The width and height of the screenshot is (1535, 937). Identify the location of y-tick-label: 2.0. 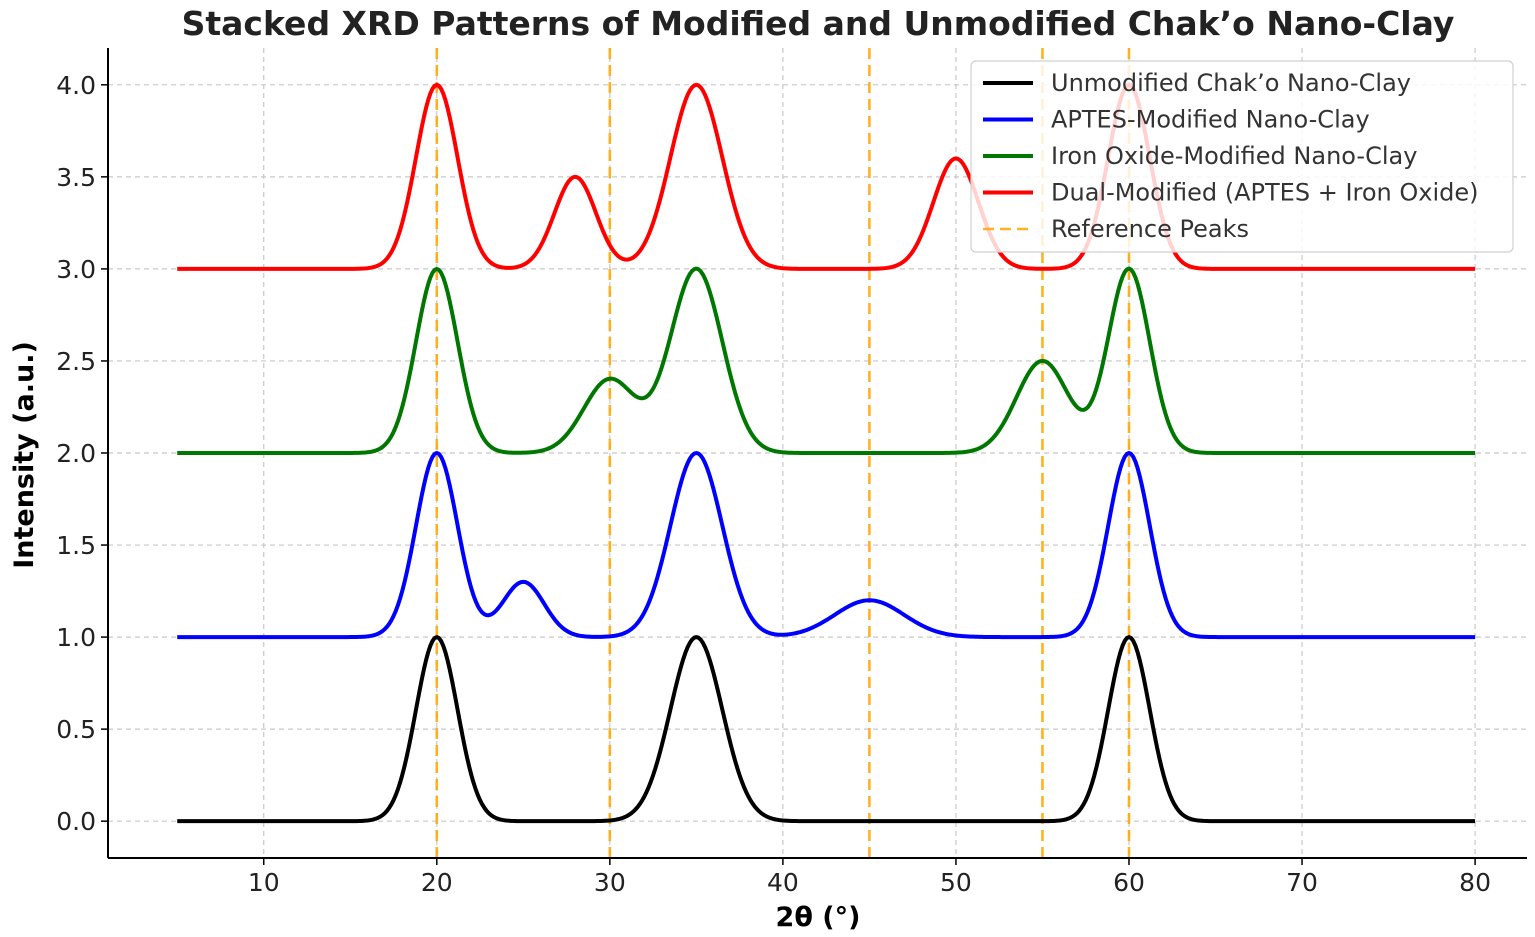
(76, 453).